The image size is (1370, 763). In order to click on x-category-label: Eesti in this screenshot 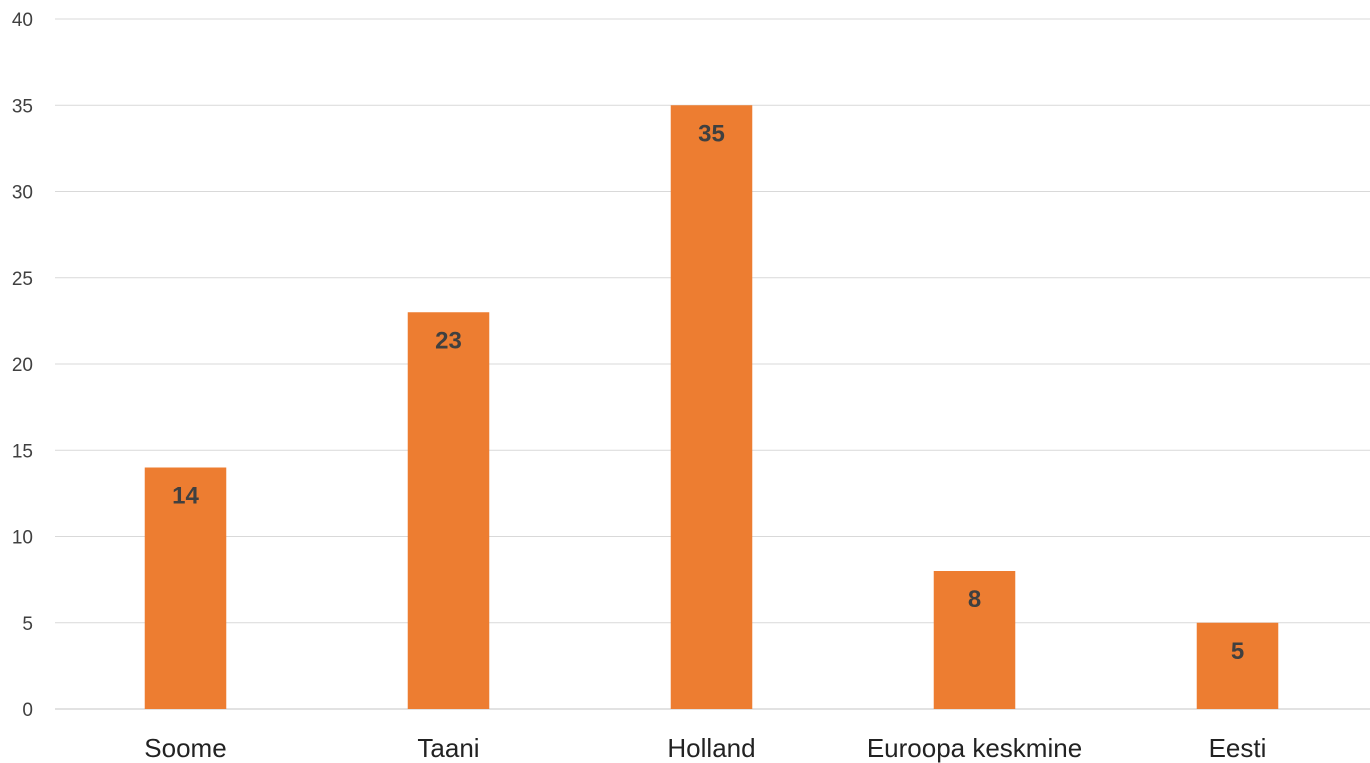, I will do `click(1238, 748)`.